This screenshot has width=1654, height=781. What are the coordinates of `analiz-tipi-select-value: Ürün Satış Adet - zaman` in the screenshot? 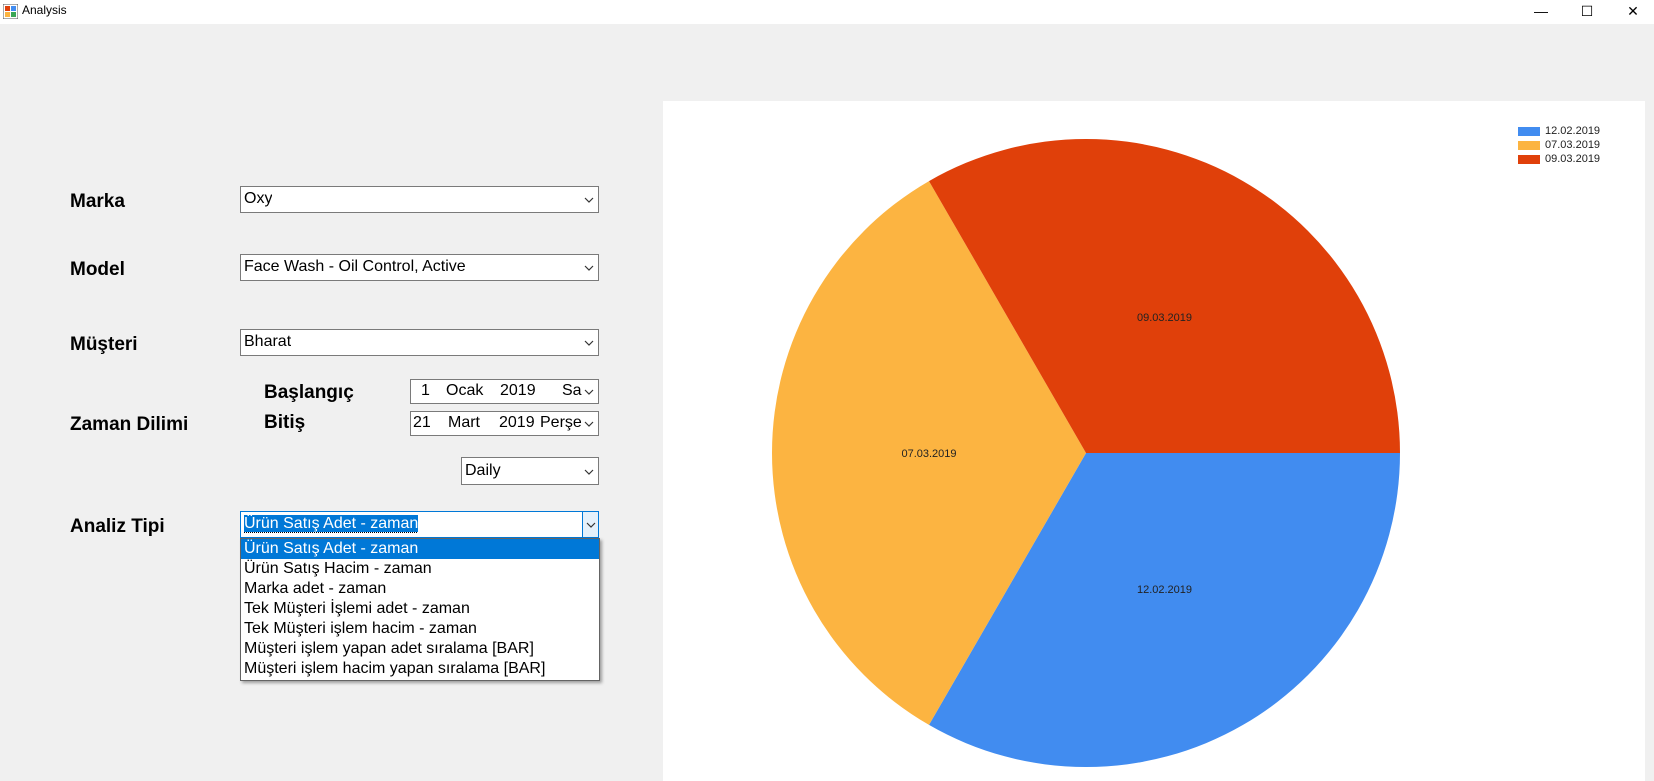 It's located at (331, 524).